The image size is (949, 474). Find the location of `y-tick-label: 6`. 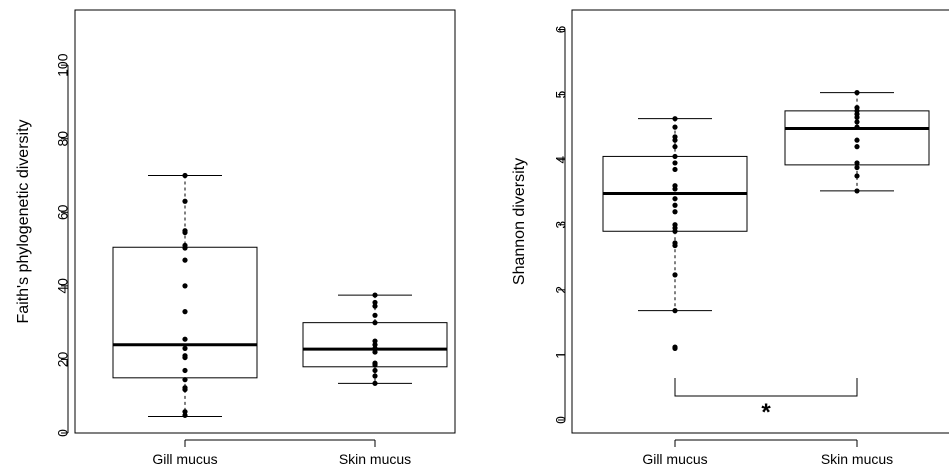

y-tick-label: 6 is located at coordinates (561, 29).